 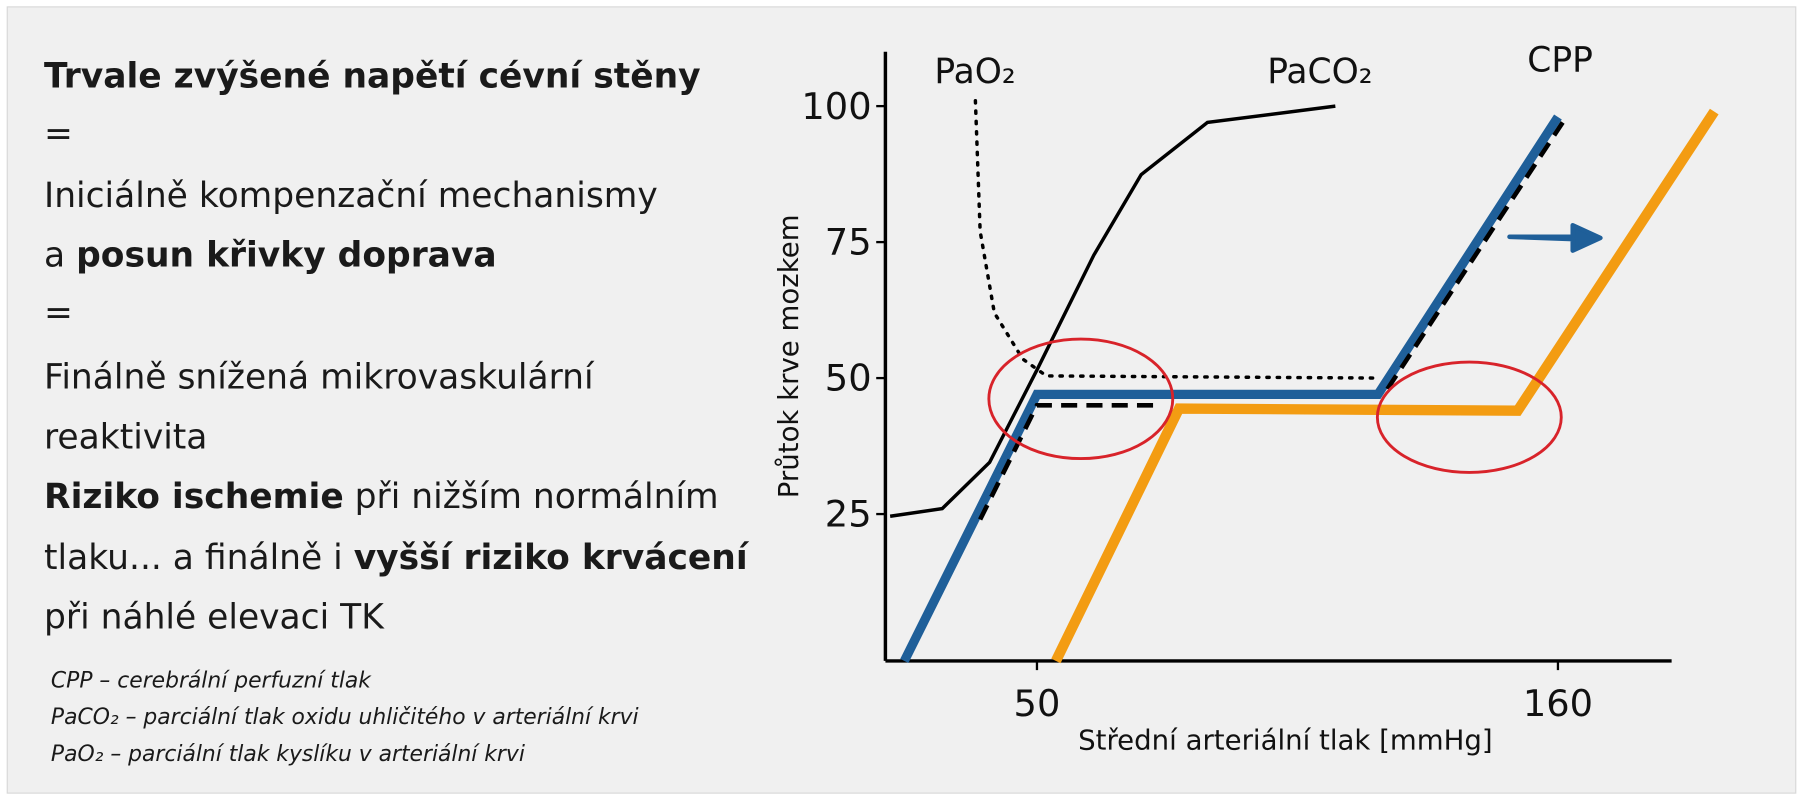 What do you see at coordinates (211, 680) in the screenshot?
I see `footnote: CPP – cerebrální perfuzní tlak` at bounding box center [211, 680].